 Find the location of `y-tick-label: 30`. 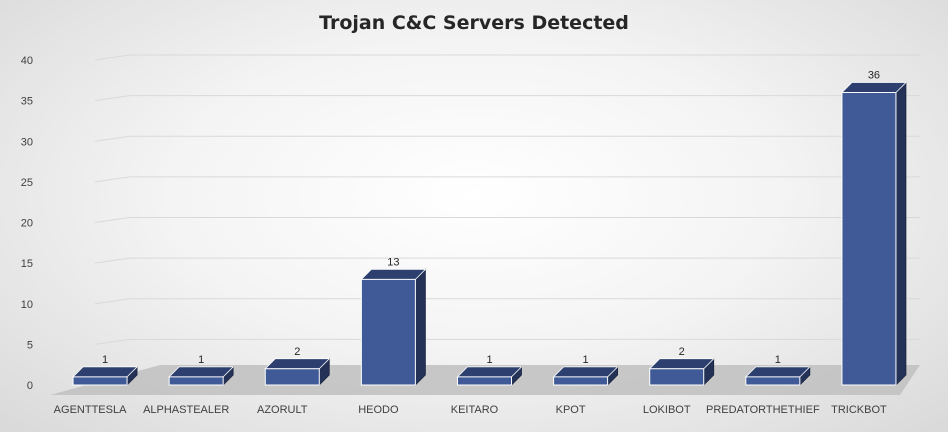

y-tick-label: 30 is located at coordinates (27, 142).